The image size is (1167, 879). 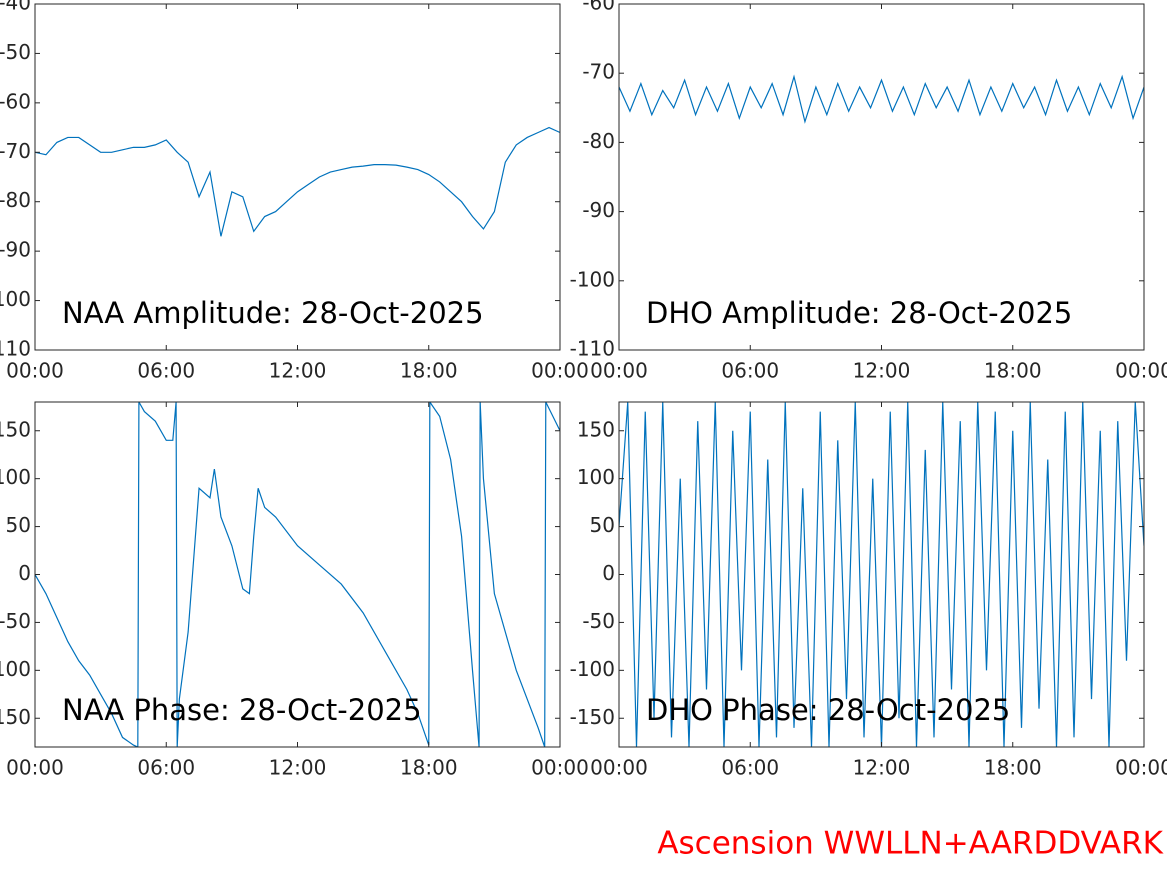 What do you see at coordinates (15, 7) in the screenshot?
I see `y-tick-label: -40` at bounding box center [15, 7].